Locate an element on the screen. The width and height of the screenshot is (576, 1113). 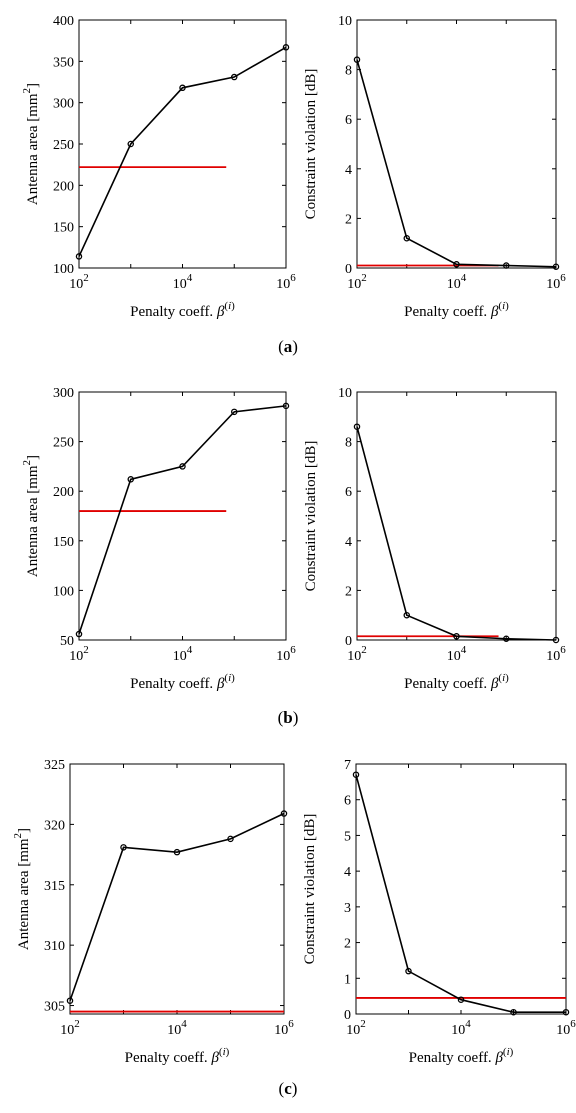
tick-label: 200 is located at coordinates (63, 186).